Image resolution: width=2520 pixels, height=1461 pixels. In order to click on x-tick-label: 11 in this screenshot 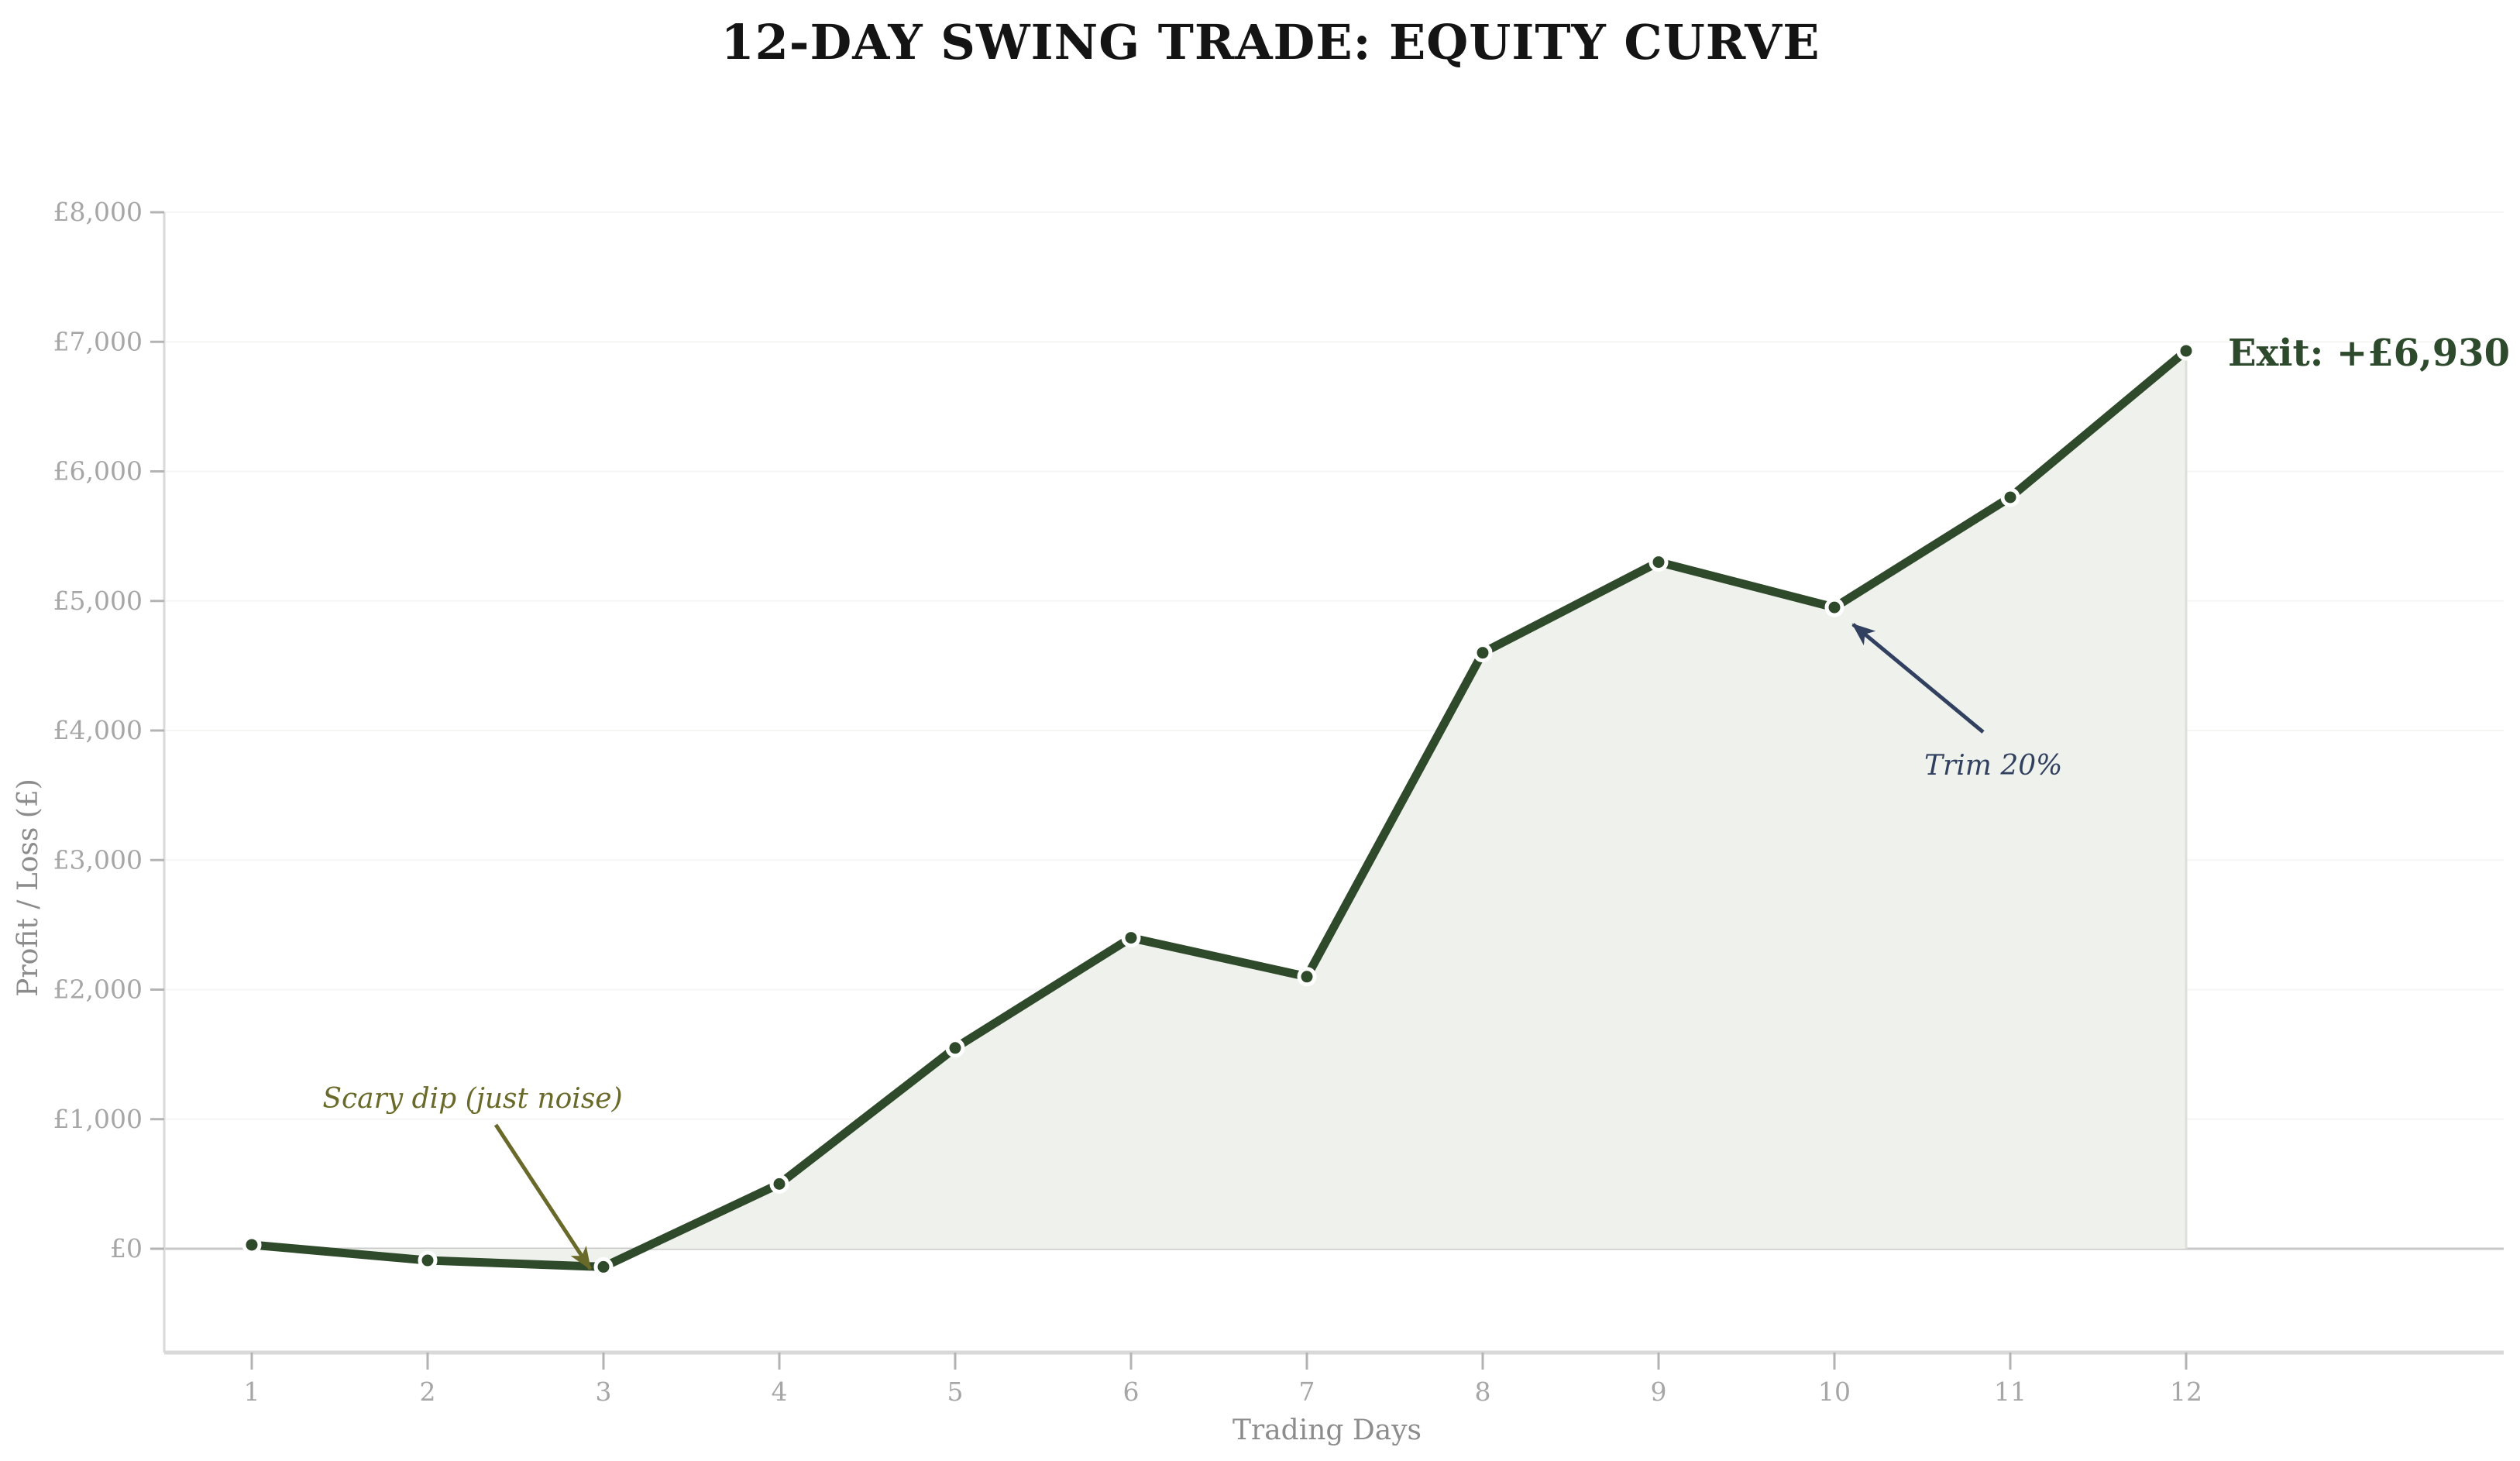, I will do `click(2011, 1392)`.